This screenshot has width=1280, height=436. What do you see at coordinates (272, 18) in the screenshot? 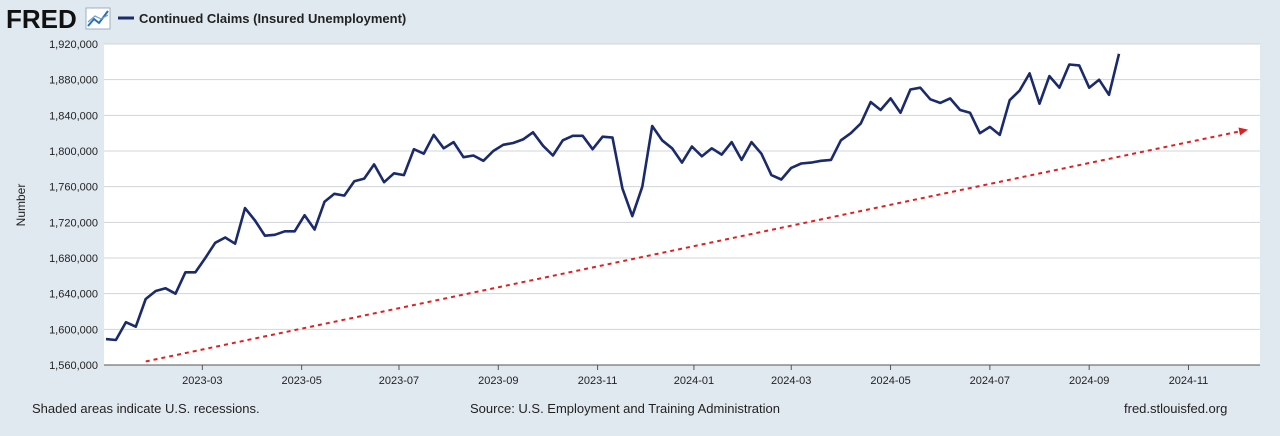
I see `legend-label: Continued Claims (Insured Unemployment)` at bounding box center [272, 18].